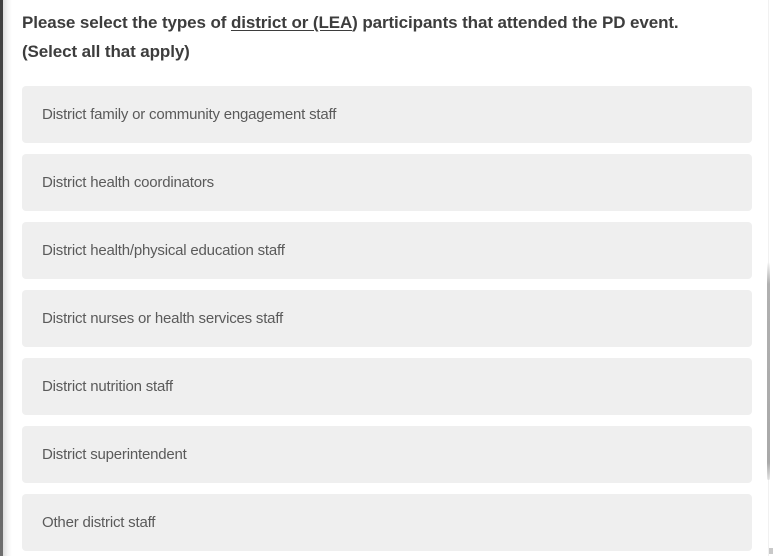  I want to click on option-label: District health/physical education staff, so click(163, 250).